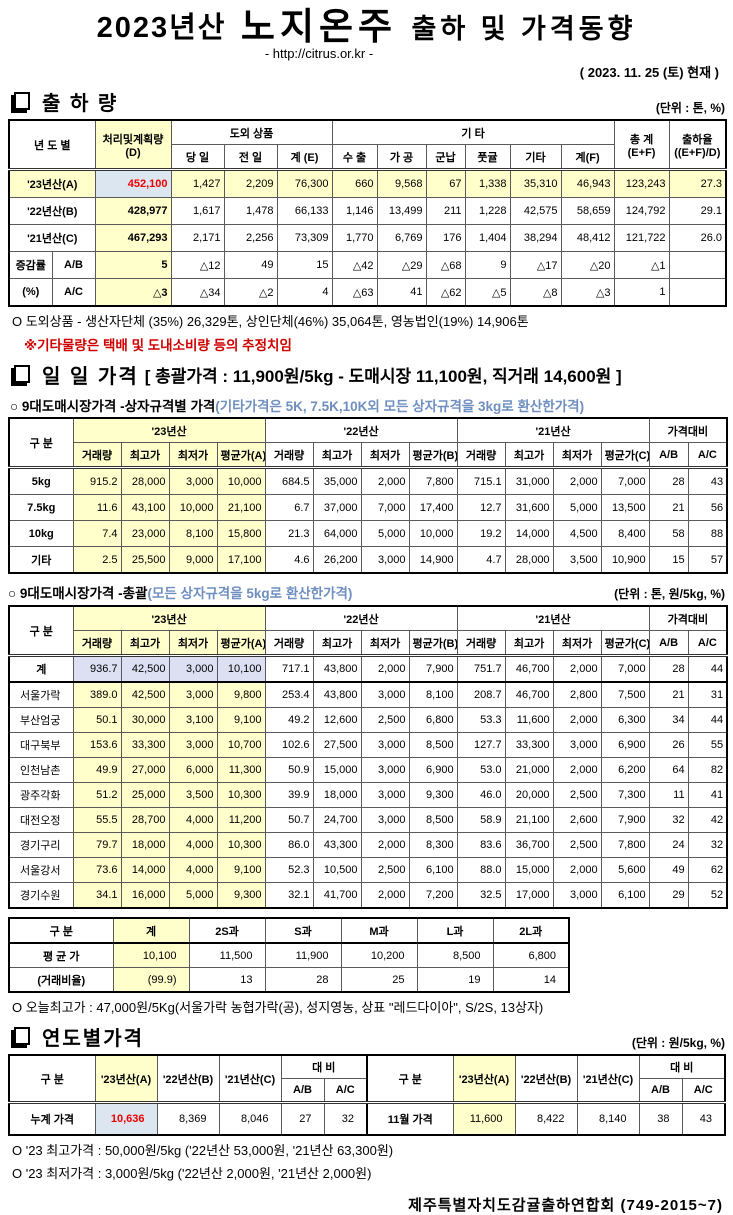 The height and width of the screenshot is (1215, 733). I want to click on col-y22b: '22년산(B), so click(546, 1078).